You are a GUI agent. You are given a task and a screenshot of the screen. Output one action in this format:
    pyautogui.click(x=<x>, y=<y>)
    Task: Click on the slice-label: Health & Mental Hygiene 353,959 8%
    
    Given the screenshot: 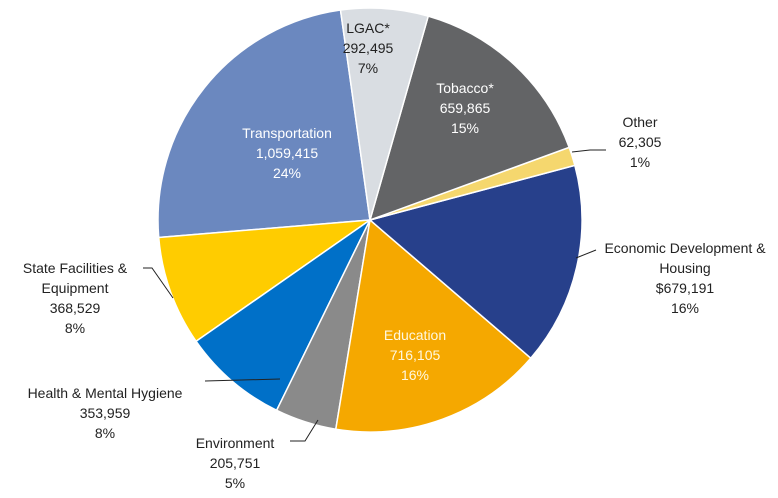 What is the action you would take?
    pyautogui.click(x=105, y=413)
    